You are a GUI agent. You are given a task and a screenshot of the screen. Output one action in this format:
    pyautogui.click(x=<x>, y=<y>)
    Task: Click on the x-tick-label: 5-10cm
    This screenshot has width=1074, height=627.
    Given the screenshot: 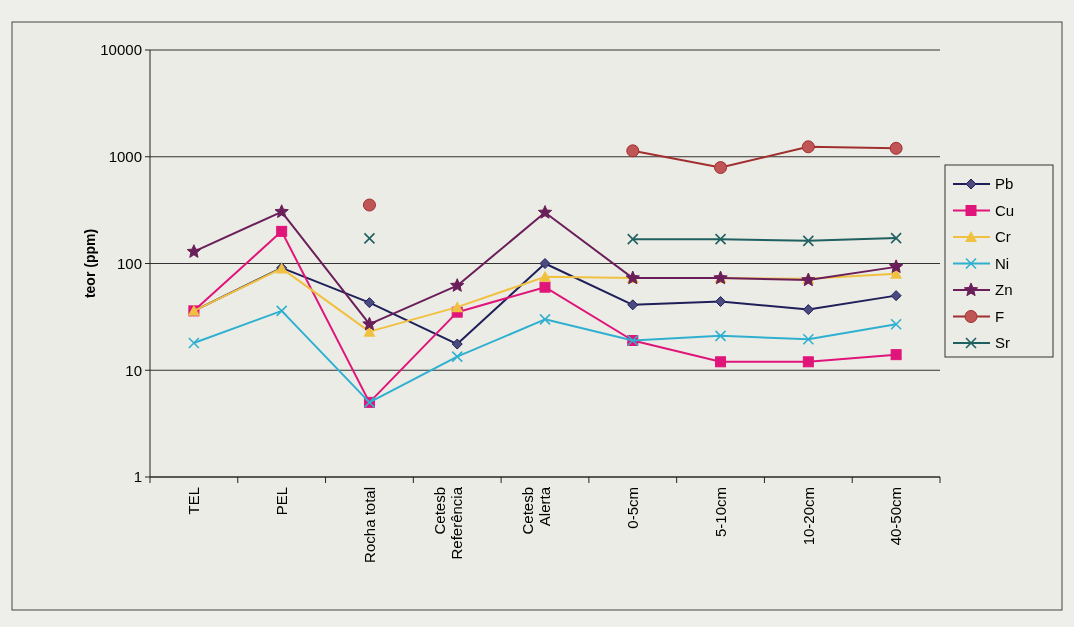 What is the action you would take?
    pyautogui.click(x=720, y=512)
    